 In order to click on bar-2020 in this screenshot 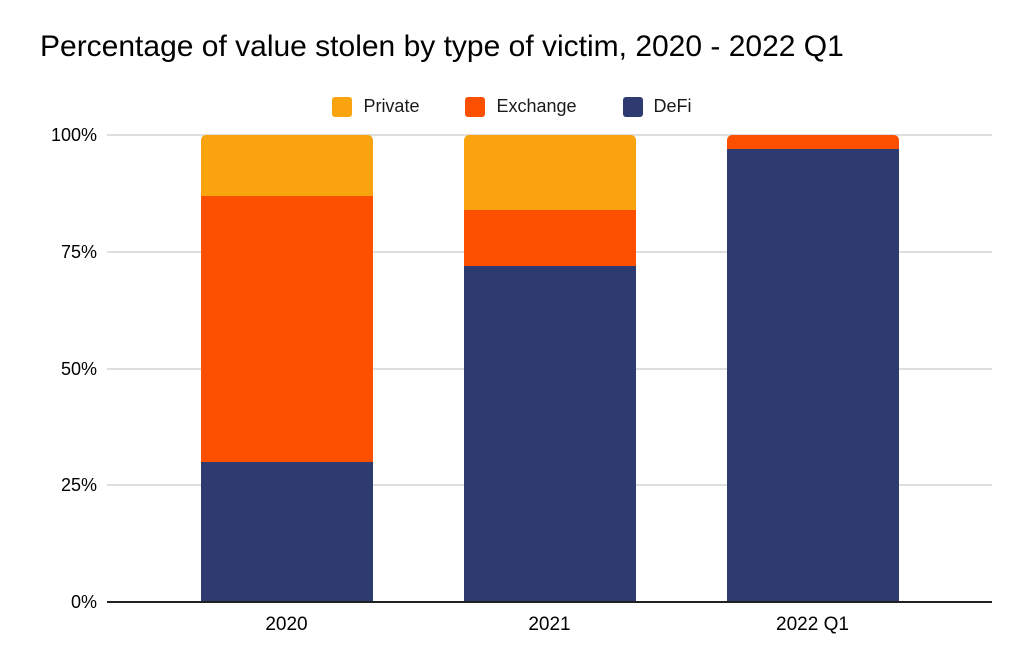, I will do `click(286, 368)`.